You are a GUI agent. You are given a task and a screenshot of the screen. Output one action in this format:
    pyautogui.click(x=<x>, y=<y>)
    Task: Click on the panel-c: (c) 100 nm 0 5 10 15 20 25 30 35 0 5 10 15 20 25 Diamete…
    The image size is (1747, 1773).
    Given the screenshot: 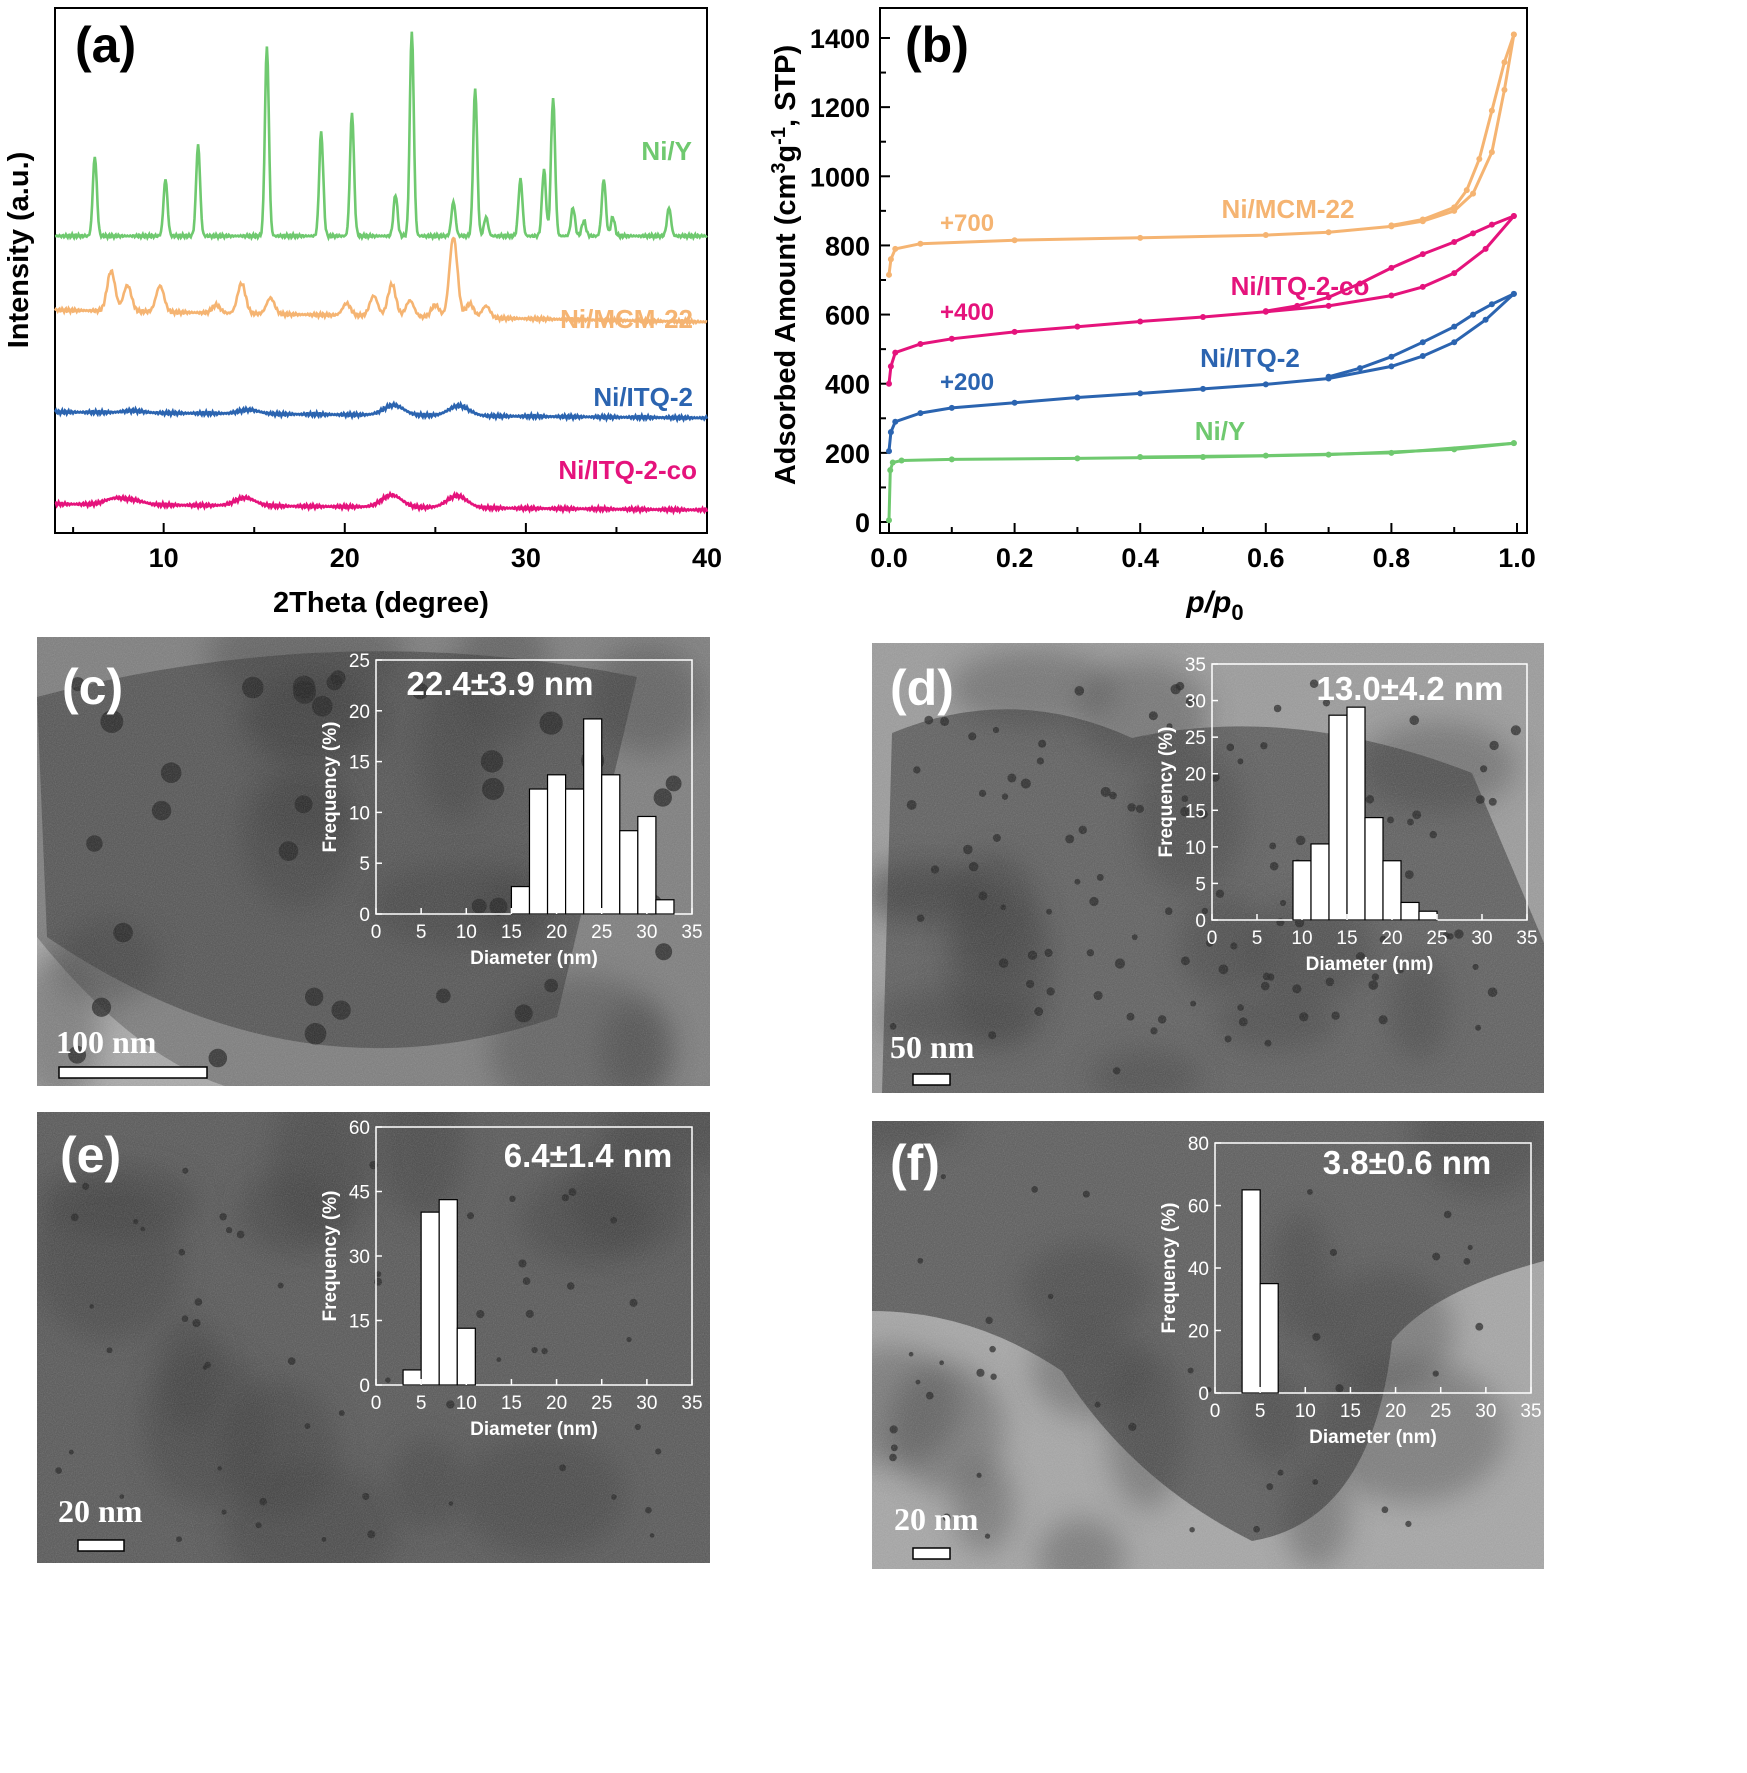 What is the action you would take?
    pyautogui.click(x=373, y=861)
    